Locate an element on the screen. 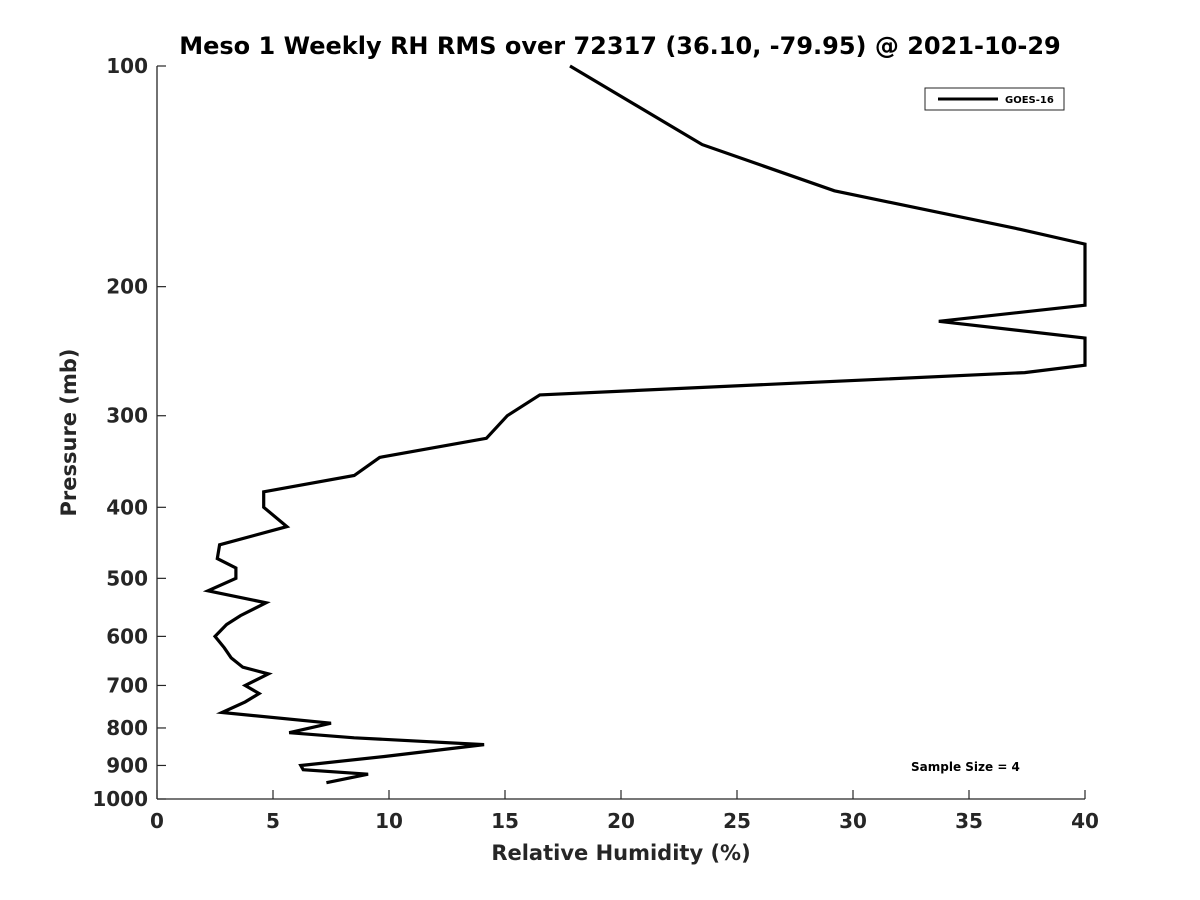 This screenshot has height=900, width=1200. x-tick-label: 10 is located at coordinates (389, 821).